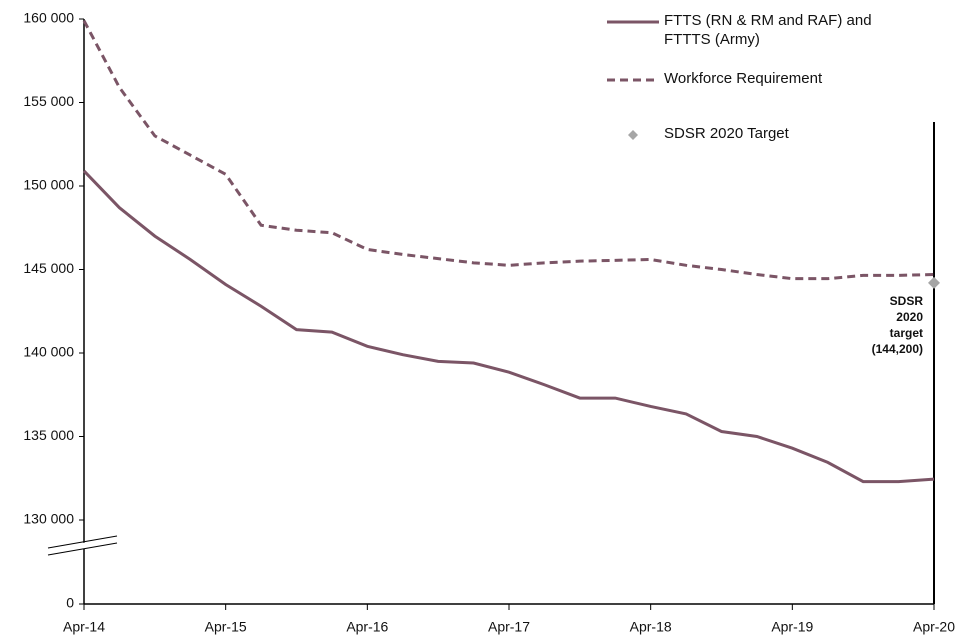  I want to click on x-tick-label: Apr-14, so click(84, 627).